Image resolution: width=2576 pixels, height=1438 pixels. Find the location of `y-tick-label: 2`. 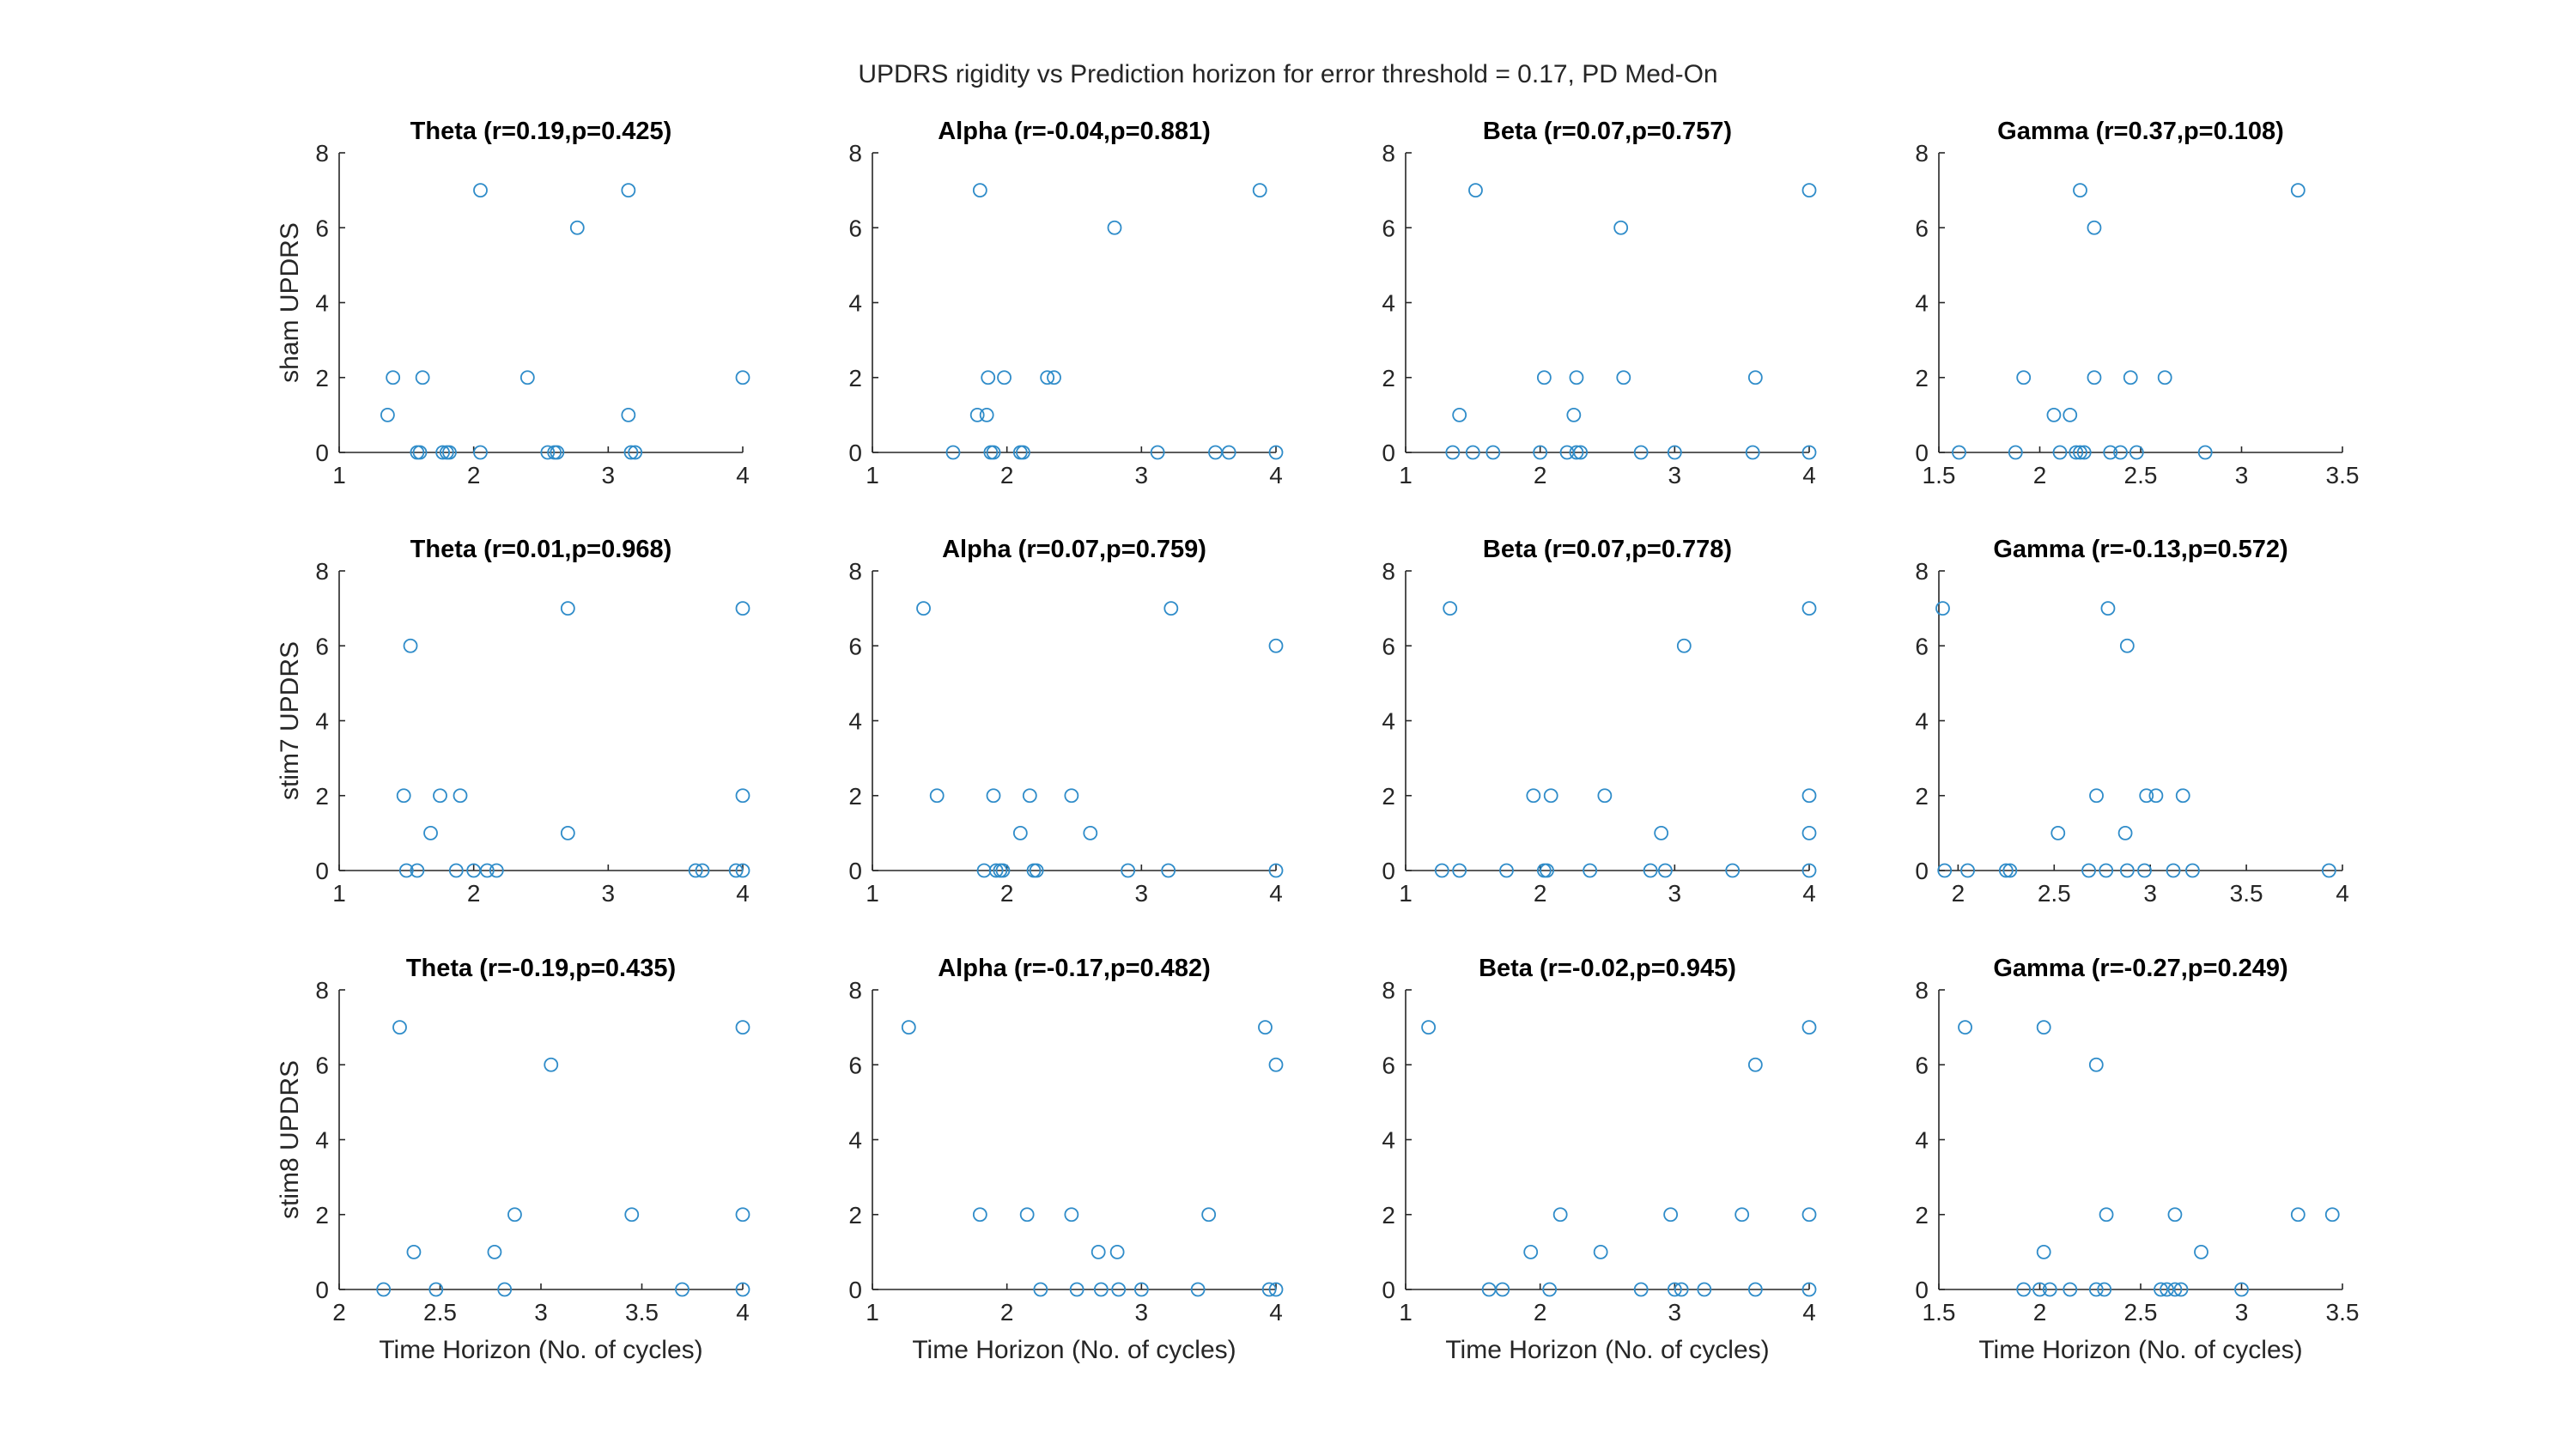

y-tick-label: 2 is located at coordinates (855, 1215).